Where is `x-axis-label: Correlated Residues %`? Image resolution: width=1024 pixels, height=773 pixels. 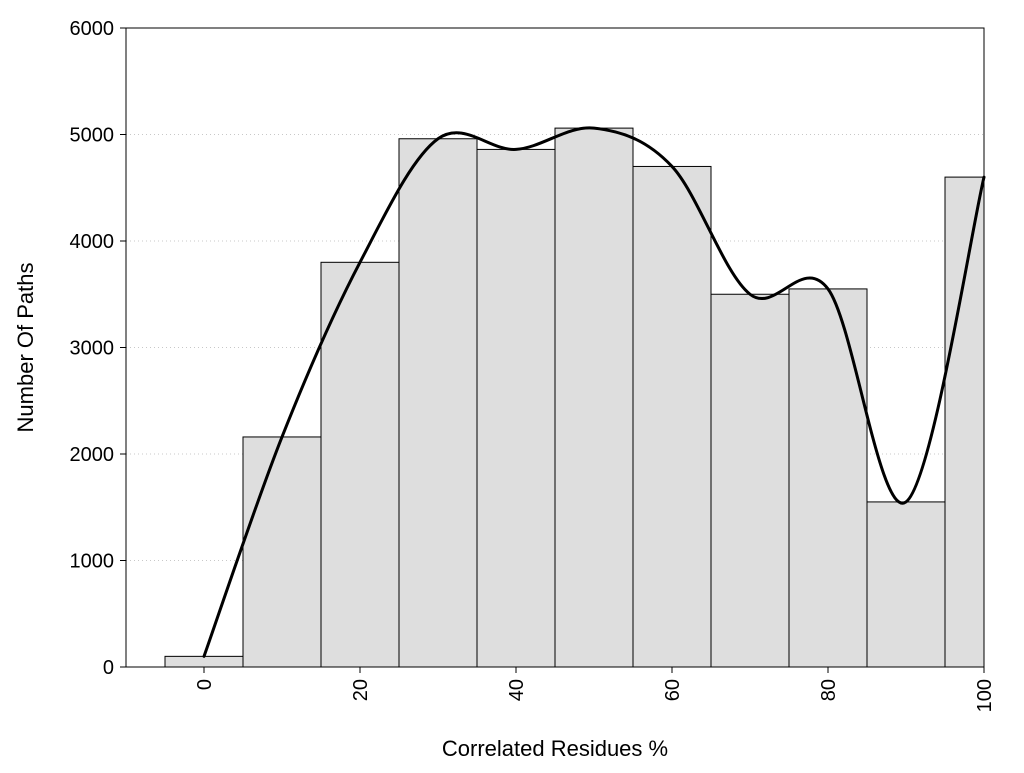
x-axis-label: Correlated Residues % is located at coordinates (555, 748).